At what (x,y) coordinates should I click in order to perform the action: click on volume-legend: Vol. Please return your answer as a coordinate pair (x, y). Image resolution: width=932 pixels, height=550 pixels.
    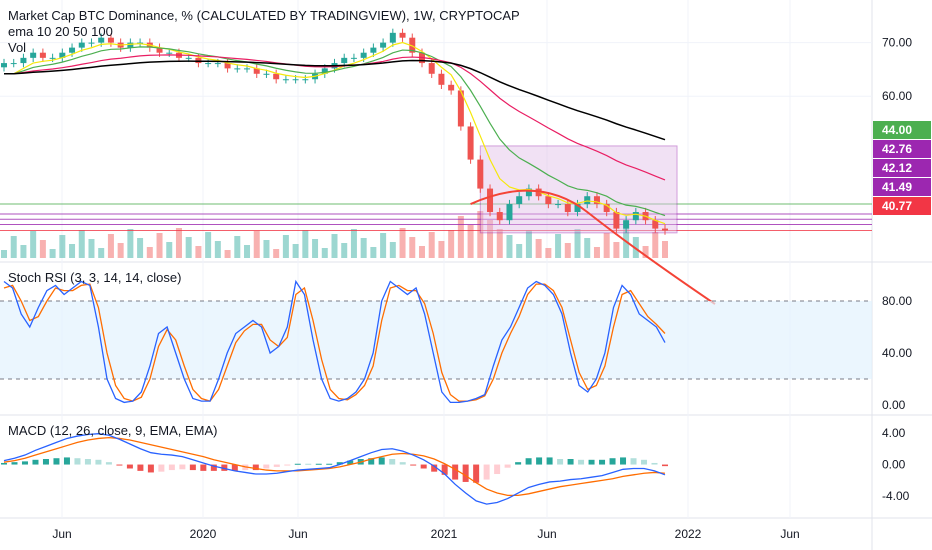
    Looking at the image, I should click on (17, 47).